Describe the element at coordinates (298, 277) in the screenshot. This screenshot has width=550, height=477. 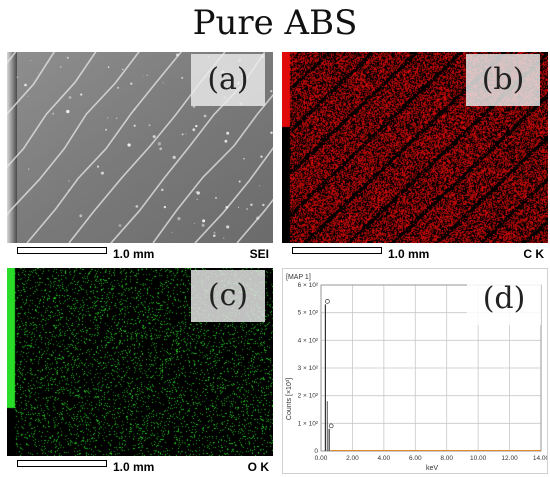
I see `map-label: [MAP 1]` at that location.